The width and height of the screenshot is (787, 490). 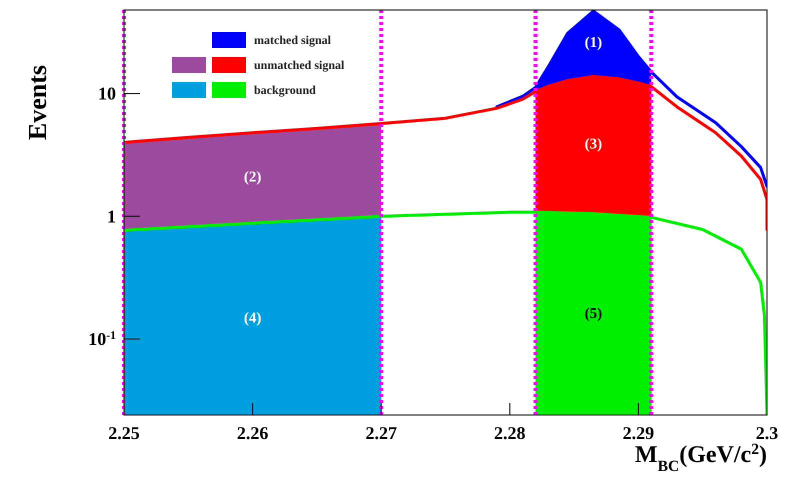 I want to click on x-tick-label: 2.27, so click(x=381, y=433).